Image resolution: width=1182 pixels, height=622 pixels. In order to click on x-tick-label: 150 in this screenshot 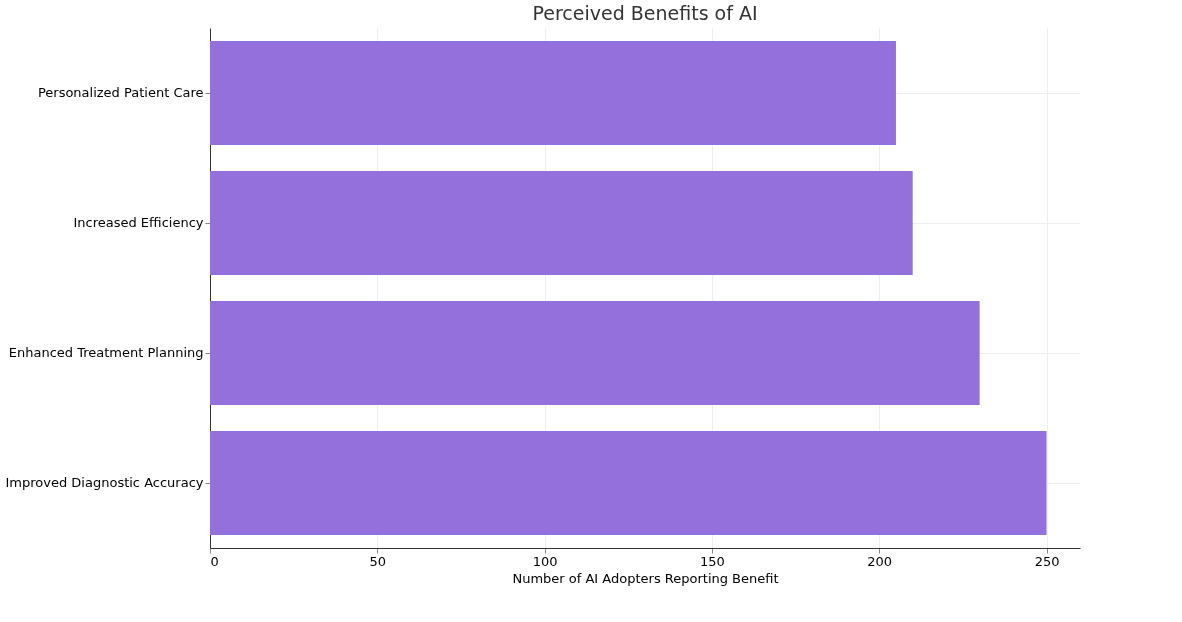, I will do `click(712, 561)`.